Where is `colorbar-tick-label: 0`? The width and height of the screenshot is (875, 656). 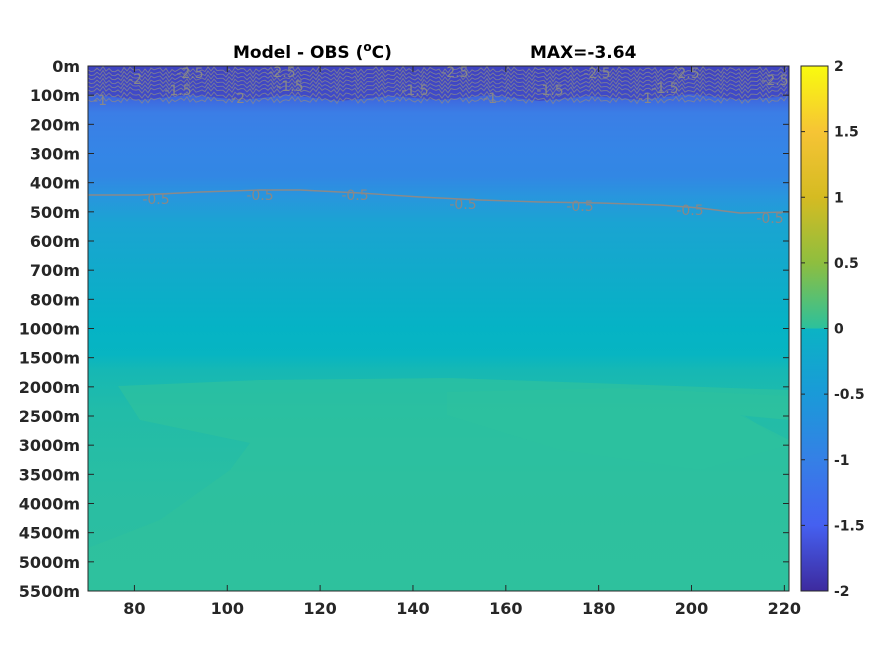 colorbar-tick-label: 0 is located at coordinates (839, 330).